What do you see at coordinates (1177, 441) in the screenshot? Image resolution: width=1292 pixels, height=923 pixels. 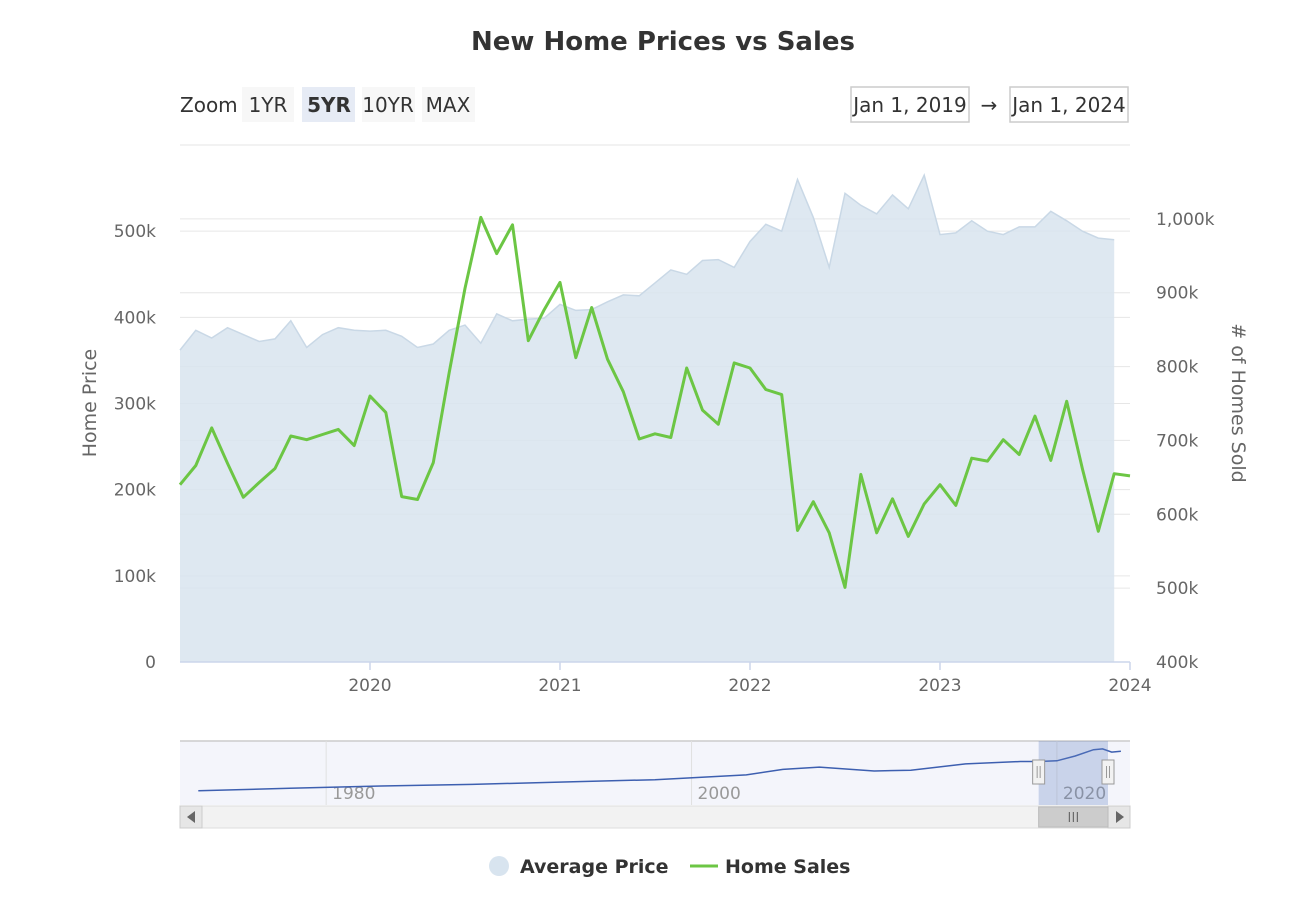 I see `y-right-tick-label: 700k` at bounding box center [1177, 441].